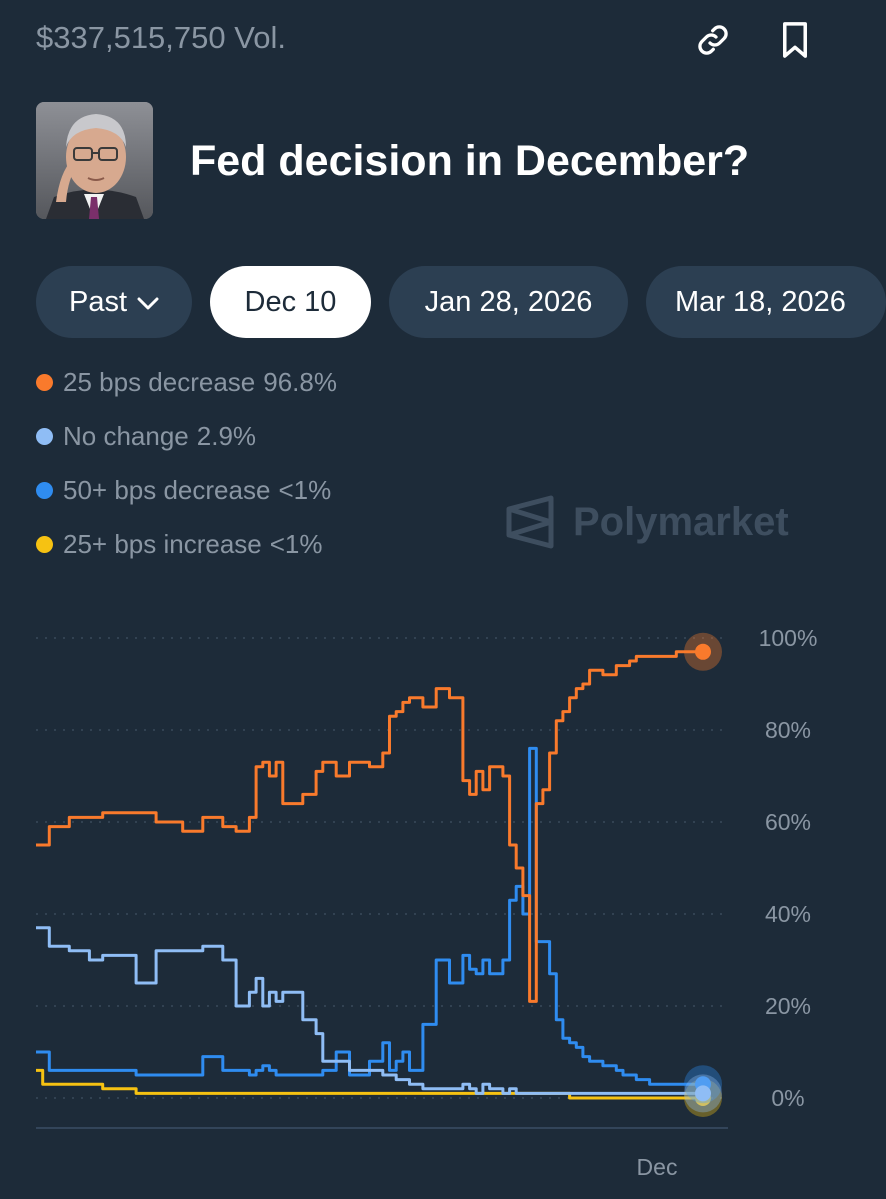 The height and width of the screenshot is (1199, 886). Describe the element at coordinates (760, 301) in the screenshot. I see `tab-mar-18-label: Mar 18, 2026` at that location.